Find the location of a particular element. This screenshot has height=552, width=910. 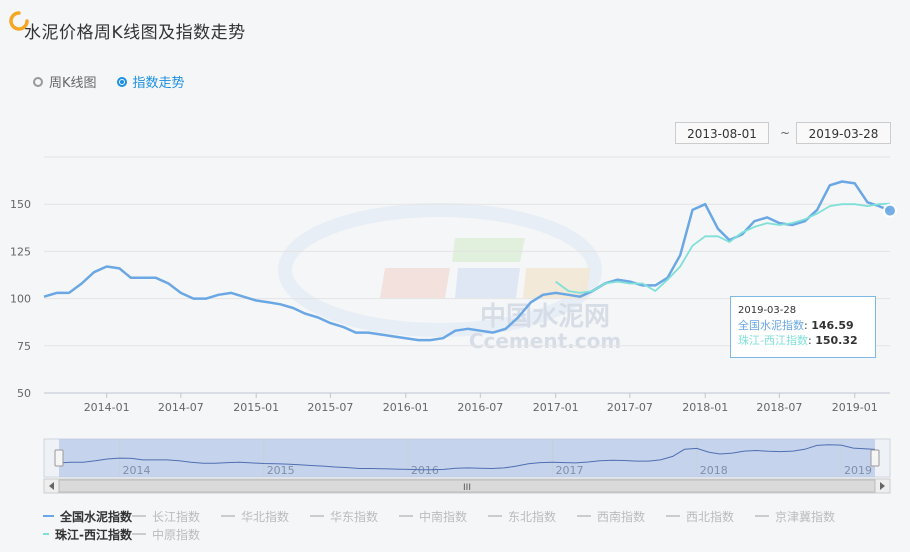

end-date-input: 2019-03-28 is located at coordinates (843, 133).